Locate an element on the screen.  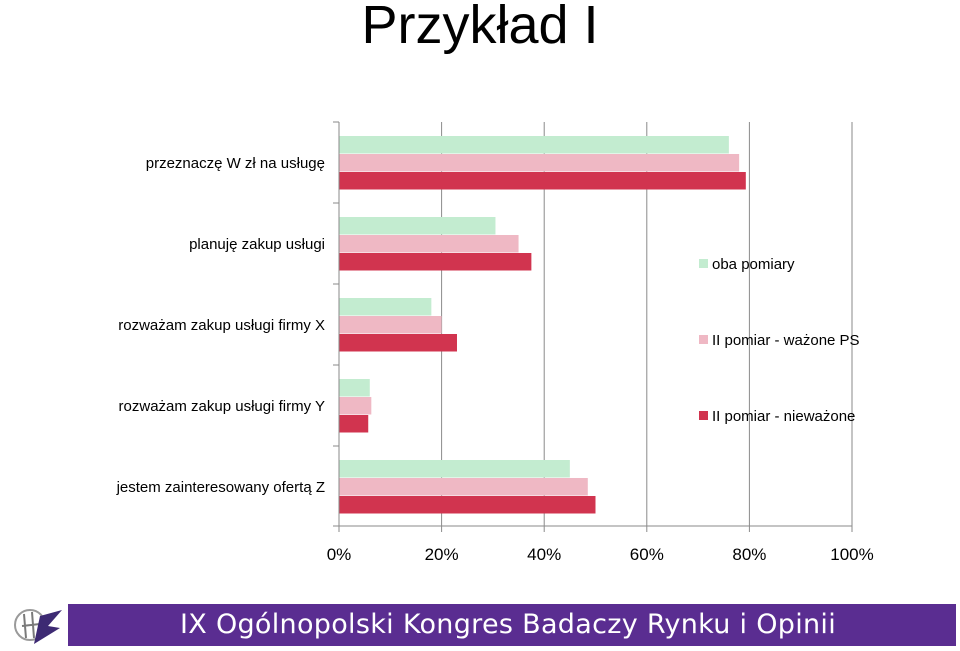
legend-label: II pomiar - nieważone is located at coordinates (783, 416).